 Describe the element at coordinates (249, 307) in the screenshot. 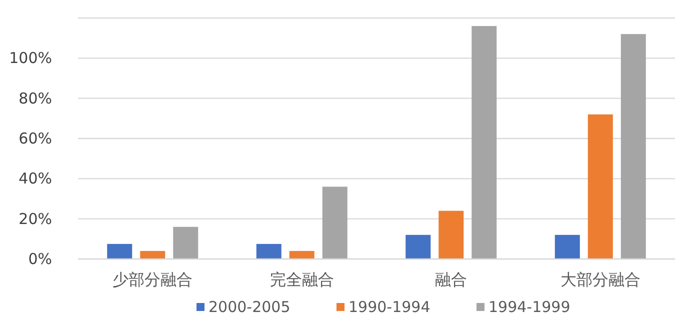

I see `legend-label: 2000-2005` at that location.